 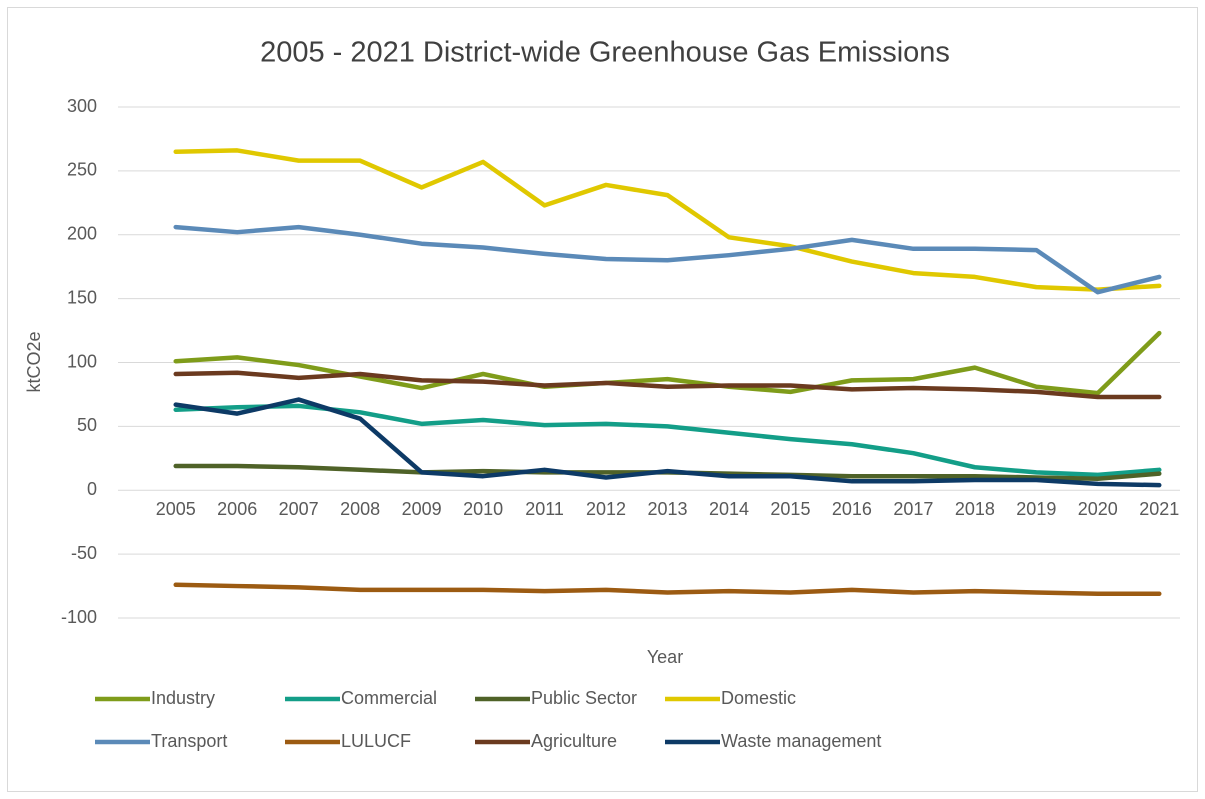 I want to click on y-tick-label: 200, so click(x=82, y=234).